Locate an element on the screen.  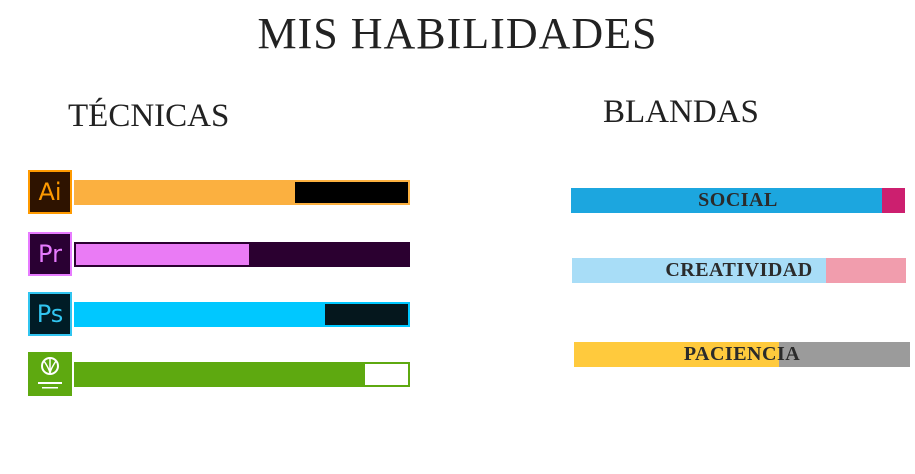
photoshop-icon: Ps is located at coordinates (50, 314).